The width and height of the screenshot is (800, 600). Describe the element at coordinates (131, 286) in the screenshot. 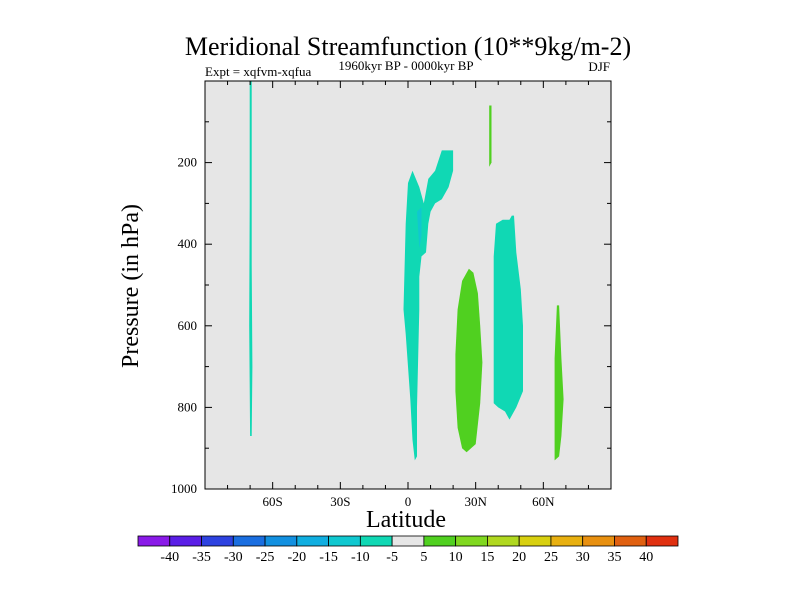

I see `y-axis-label: Pressure (in hPa)` at that location.